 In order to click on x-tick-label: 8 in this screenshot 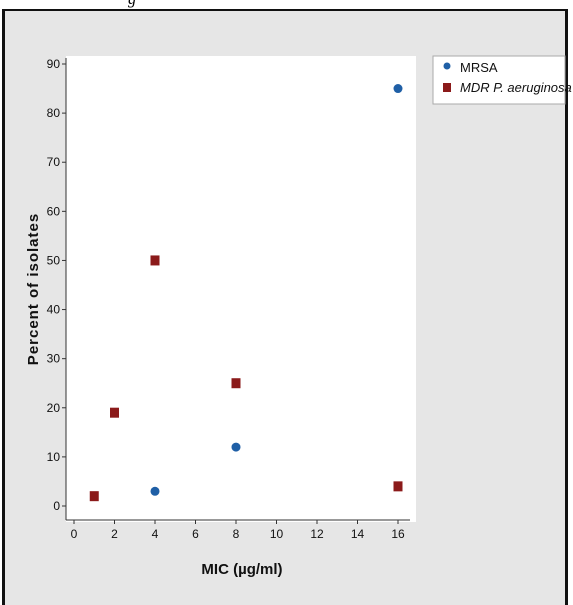, I will do `click(236, 534)`.